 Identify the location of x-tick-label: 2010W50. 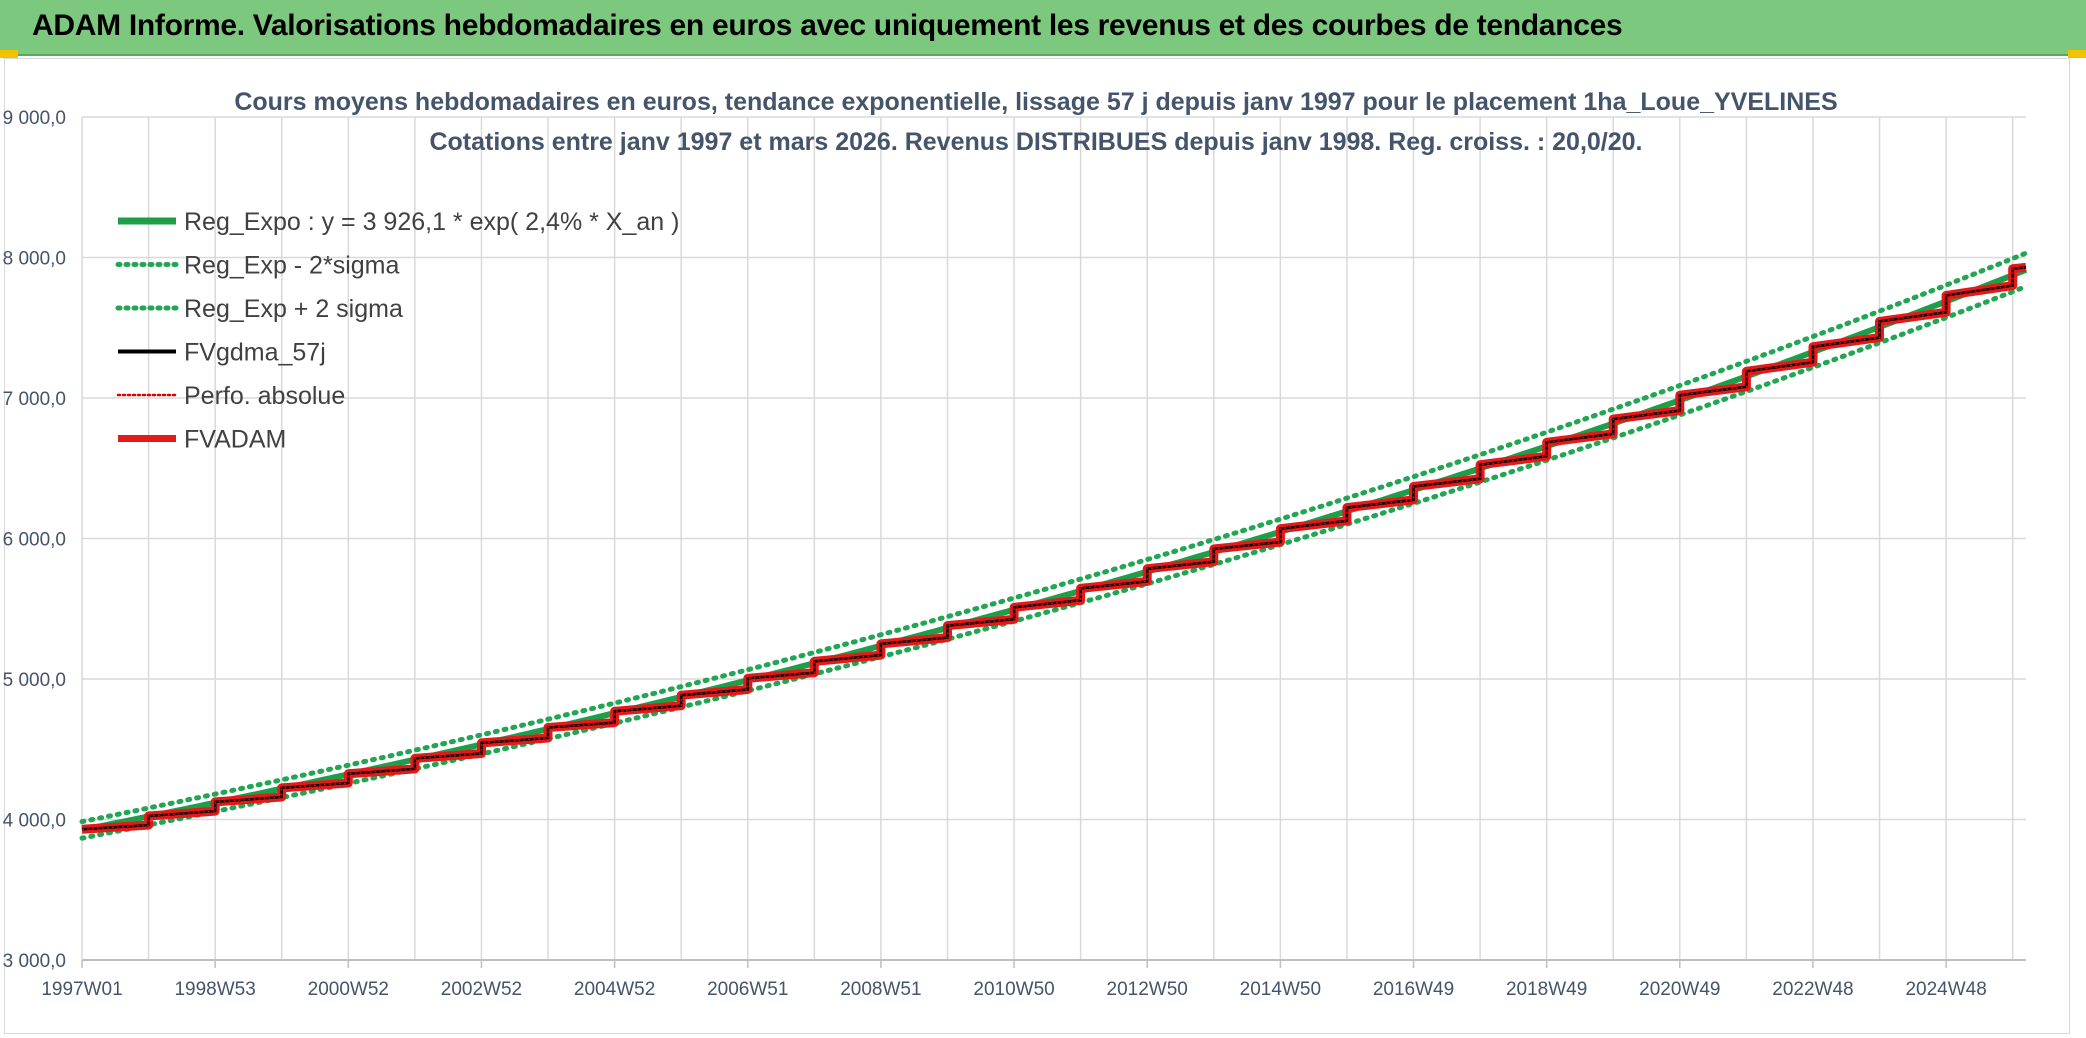
(1013, 989).